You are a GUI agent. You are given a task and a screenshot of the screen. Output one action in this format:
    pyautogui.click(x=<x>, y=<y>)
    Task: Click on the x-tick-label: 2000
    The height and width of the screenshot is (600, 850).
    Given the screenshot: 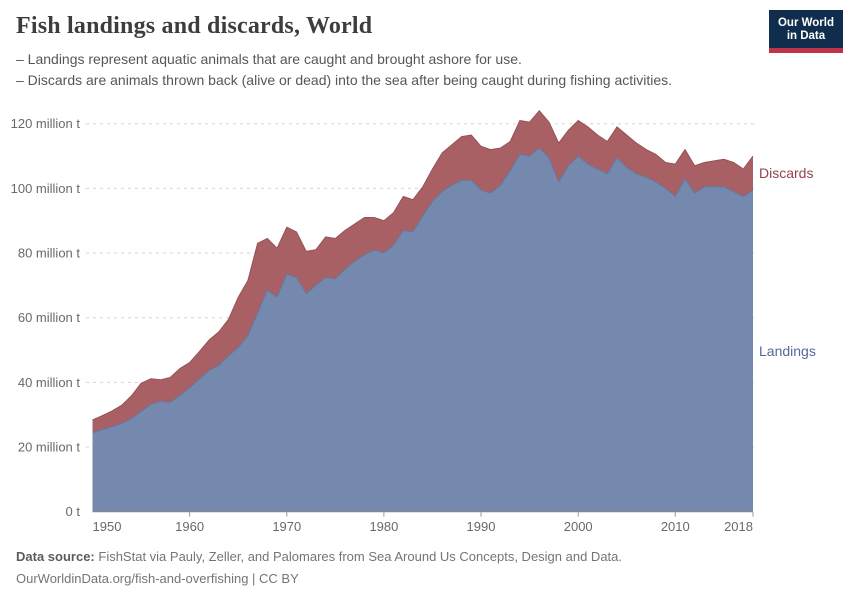 What is the action you would take?
    pyautogui.click(x=578, y=526)
    